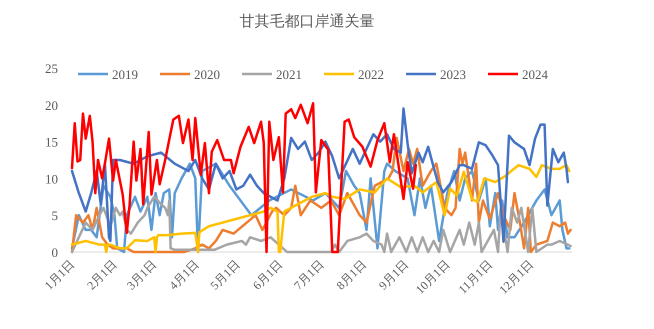 This screenshot has height=329, width=654. What do you see at coordinates (55, 252) in the screenshot?
I see `y-tick-label: 0` at bounding box center [55, 252].